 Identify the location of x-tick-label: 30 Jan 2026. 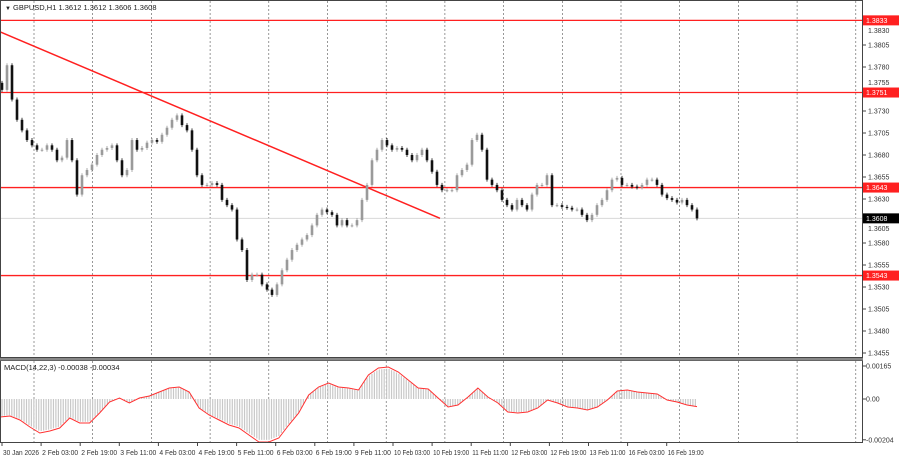
(21, 453).